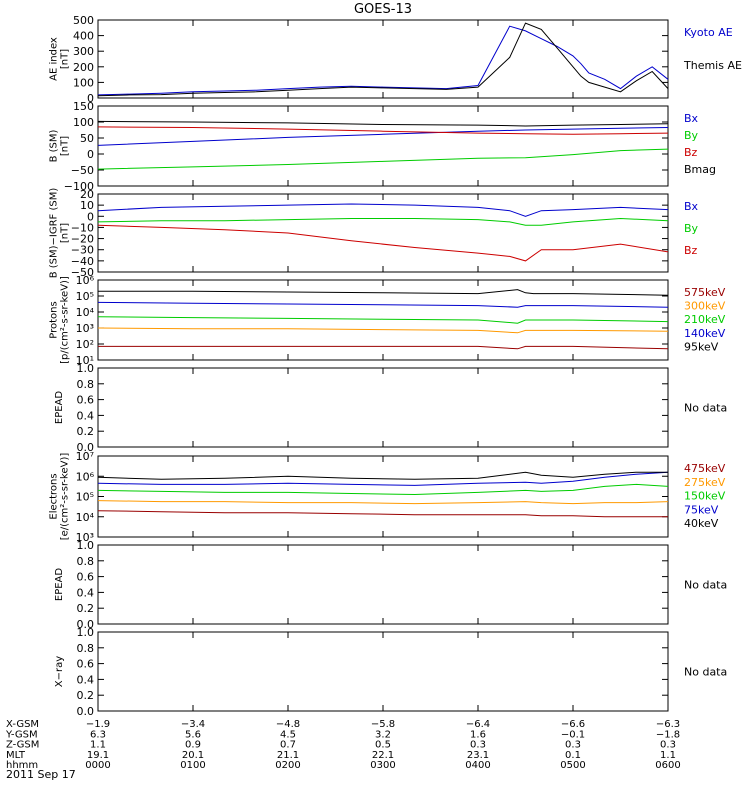 The height and width of the screenshot is (800, 750). Describe the element at coordinates (383, 243) in the screenshot. I see `series-line-bz` at that location.